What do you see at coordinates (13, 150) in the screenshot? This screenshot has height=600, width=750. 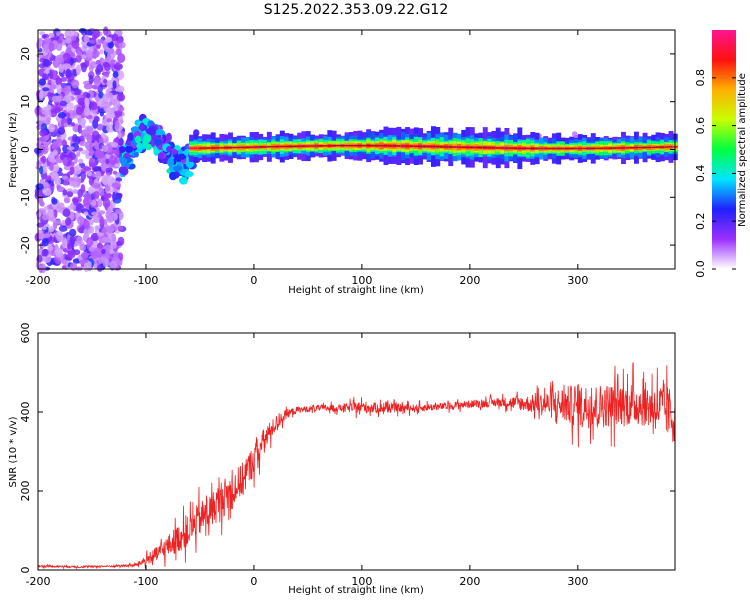 I see `heatmap-y-axis-title: Frequency (Hz)` at bounding box center [13, 150].